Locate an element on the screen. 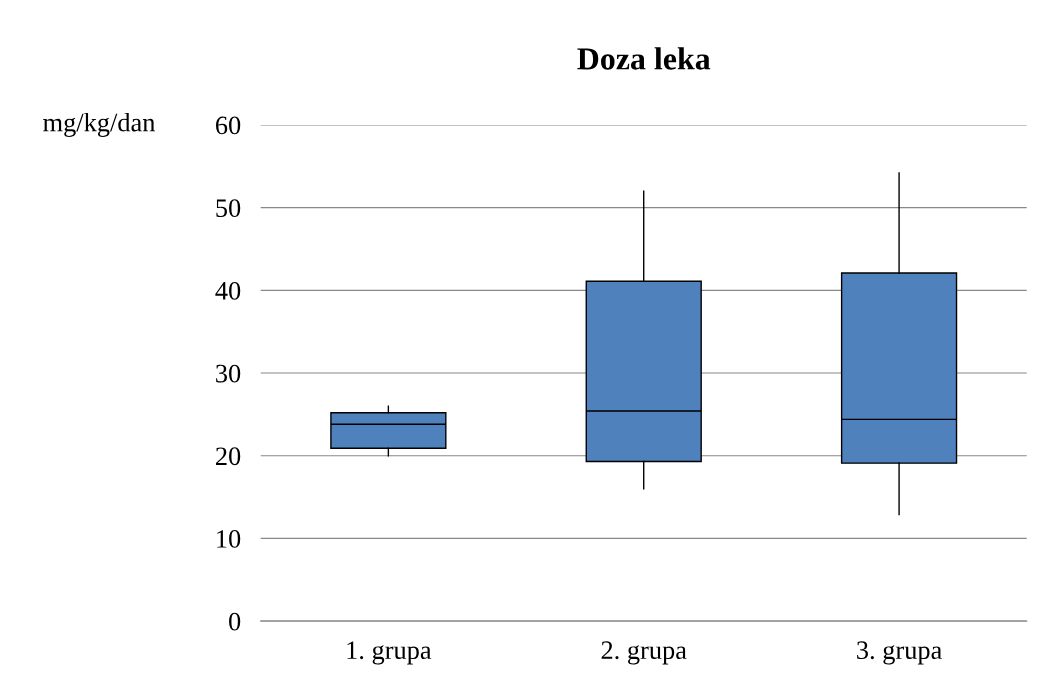 This screenshot has height=694, width=1064. y-tick-label: 30 is located at coordinates (228, 373).